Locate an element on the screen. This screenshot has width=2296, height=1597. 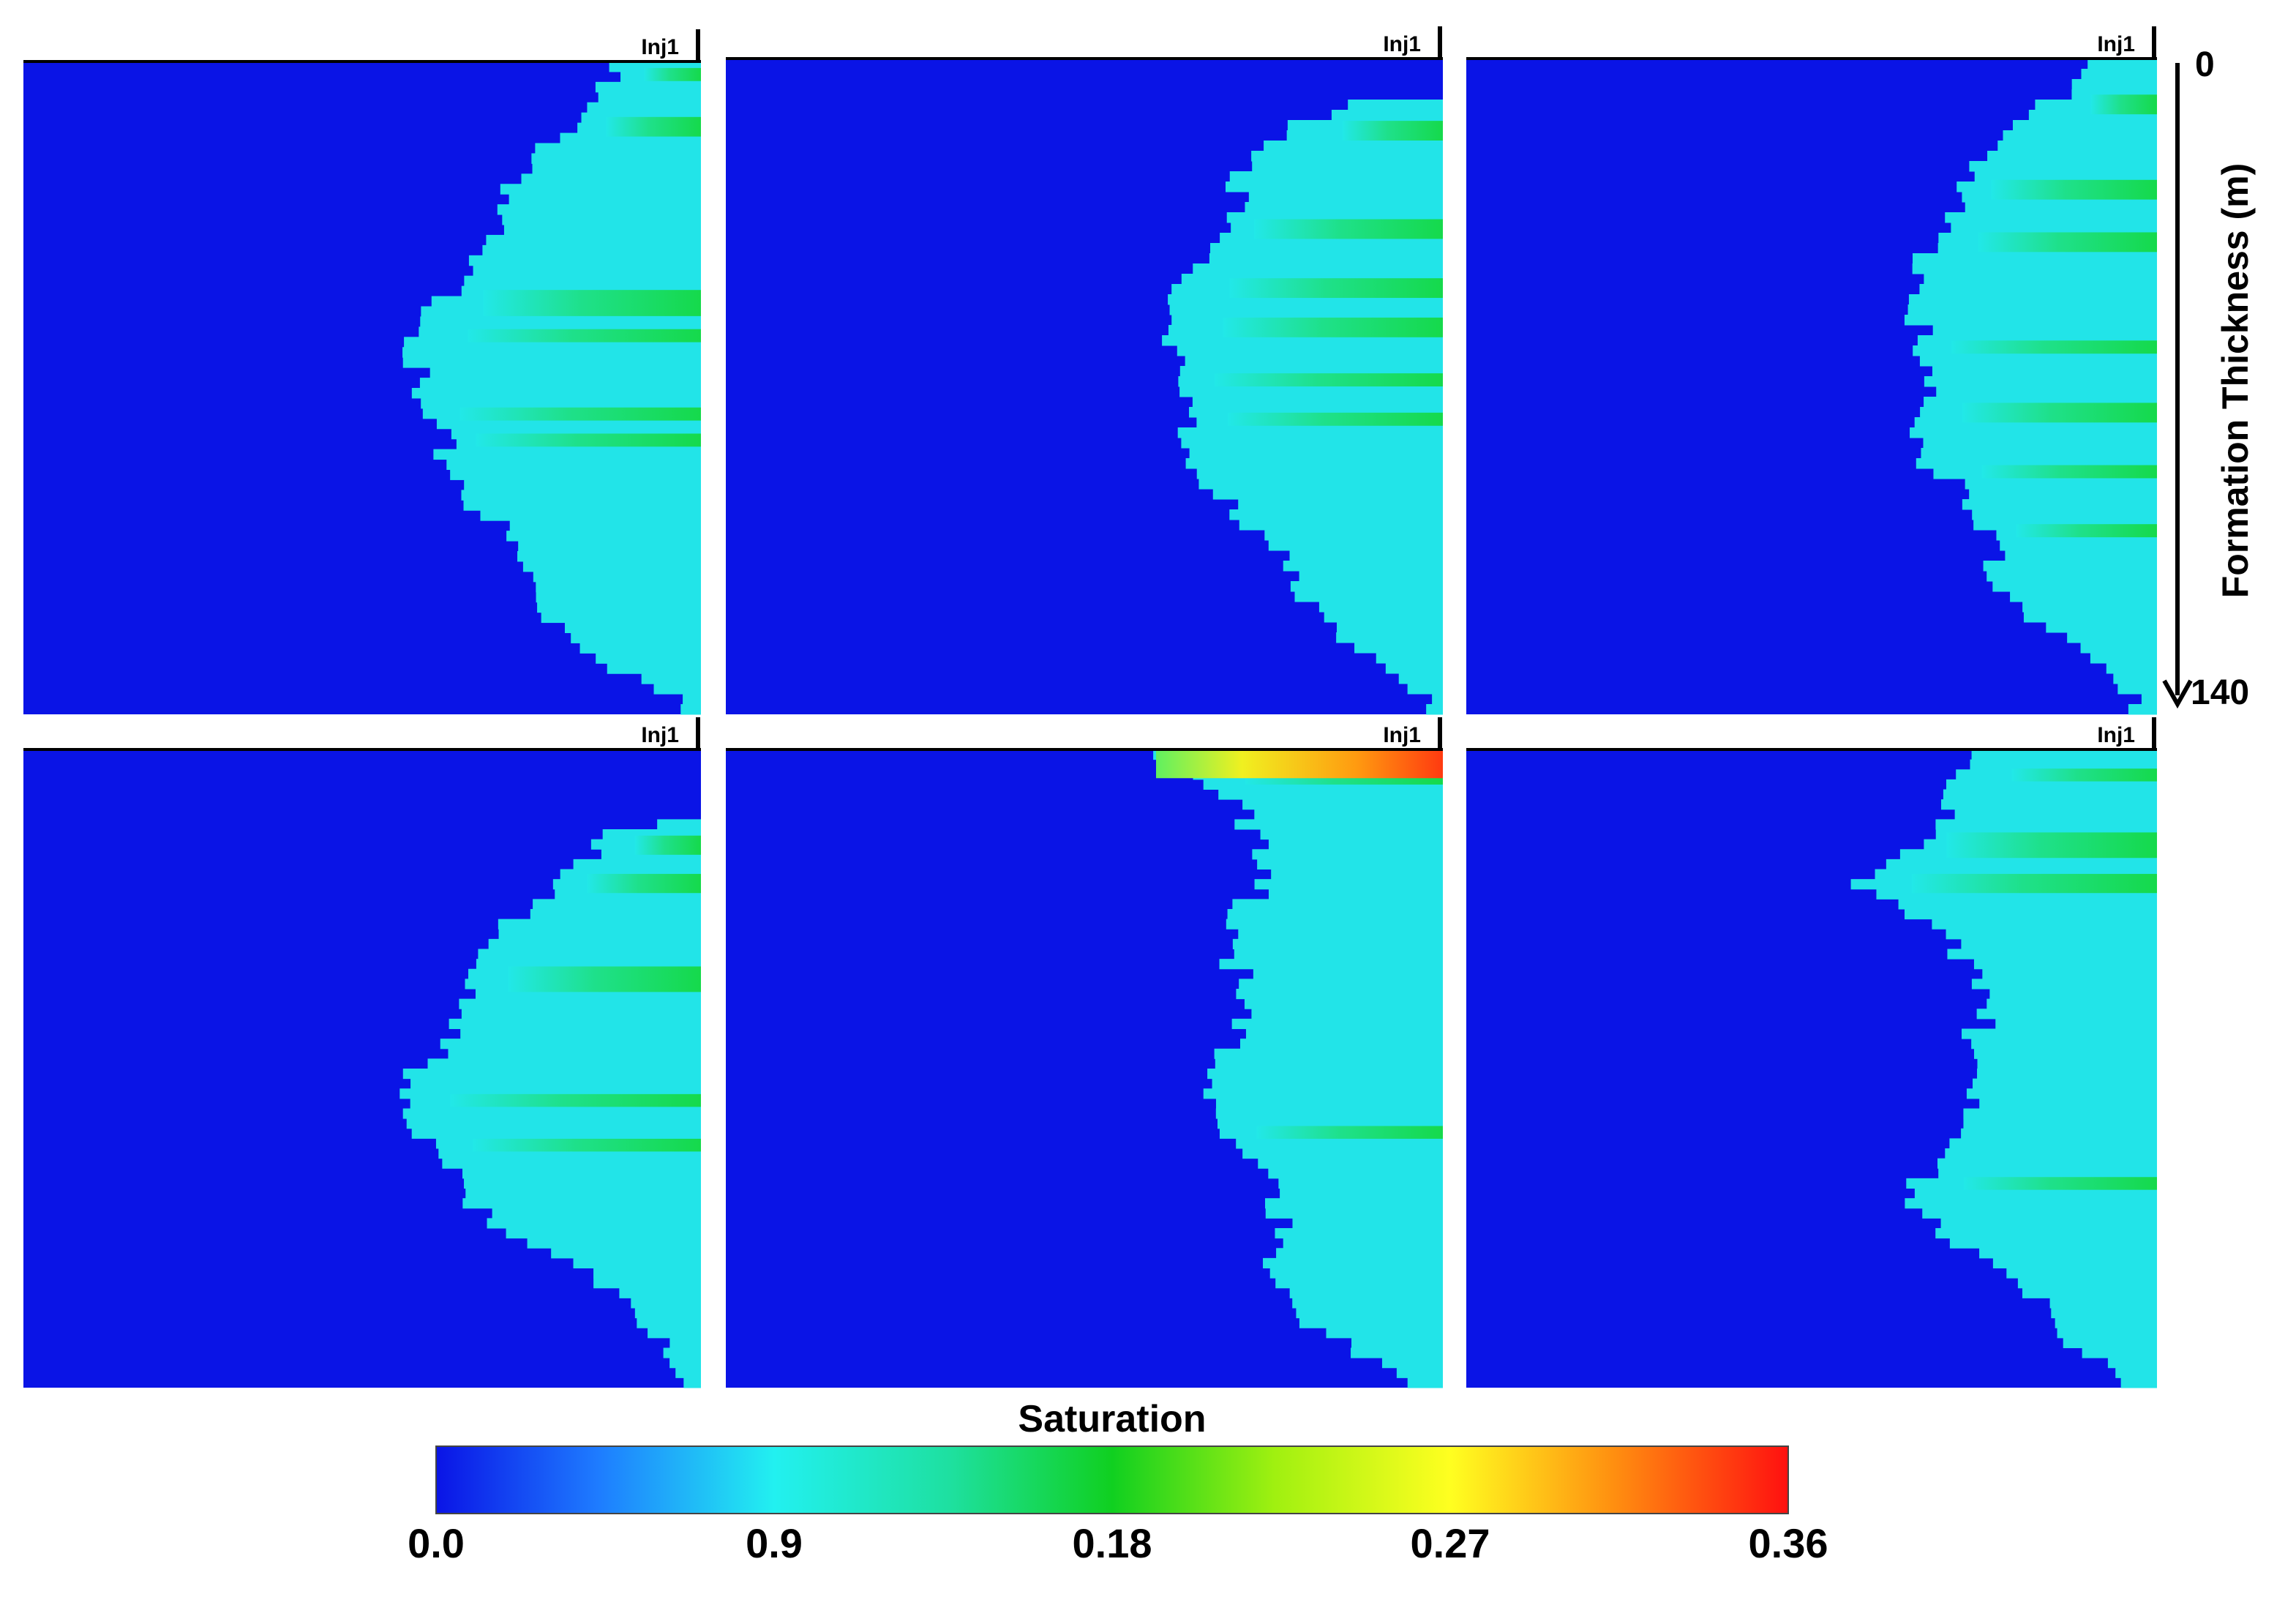
colorbar-tick-label: 0.27 is located at coordinates (1451, 1543).